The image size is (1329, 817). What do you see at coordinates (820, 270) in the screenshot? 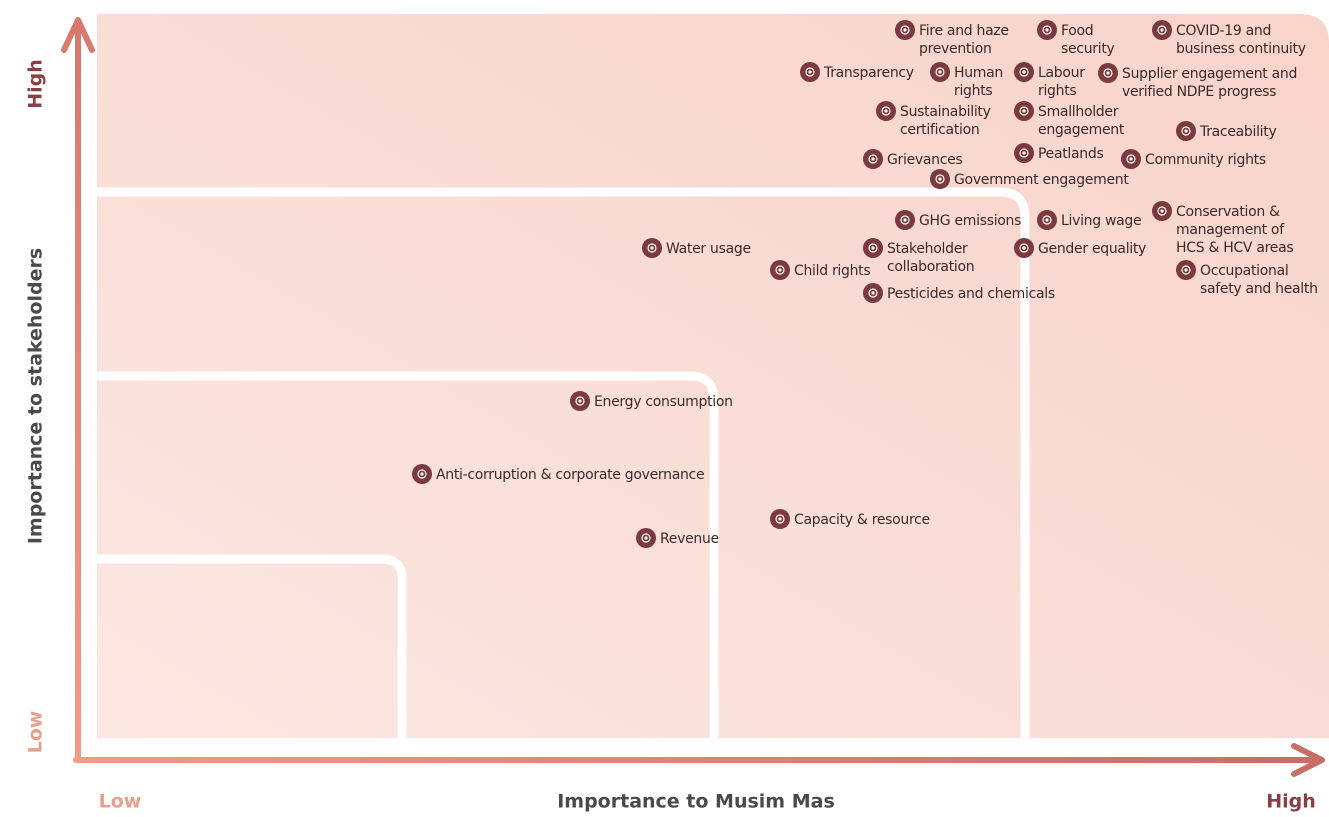
I see `topic: Child rights` at bounding box center [820, 270].